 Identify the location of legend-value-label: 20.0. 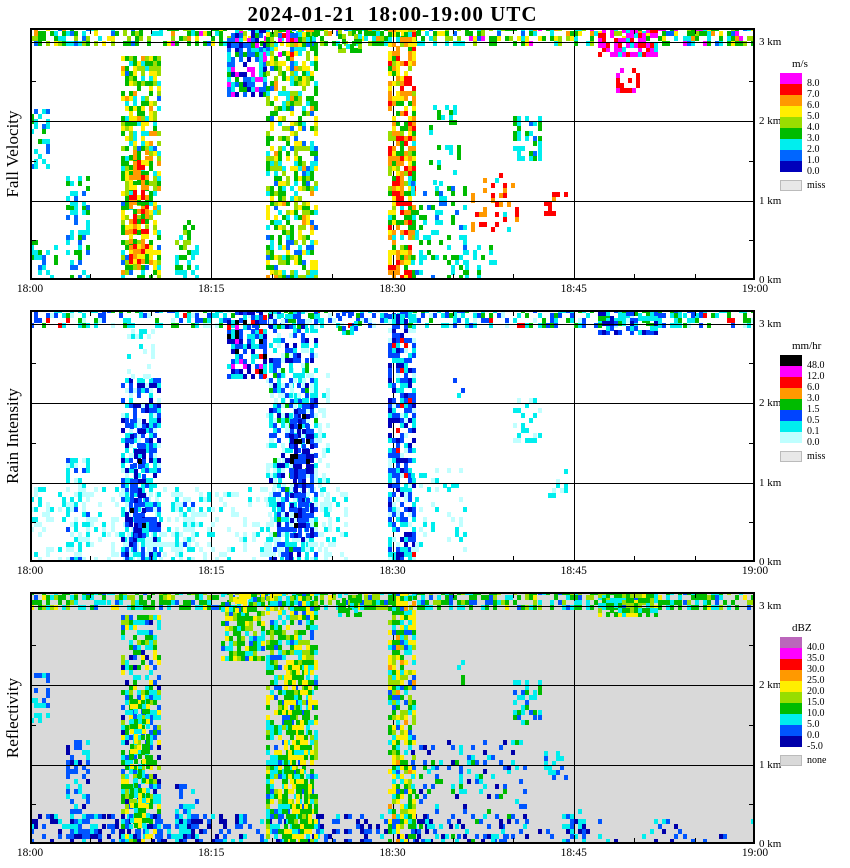
(816, 691).